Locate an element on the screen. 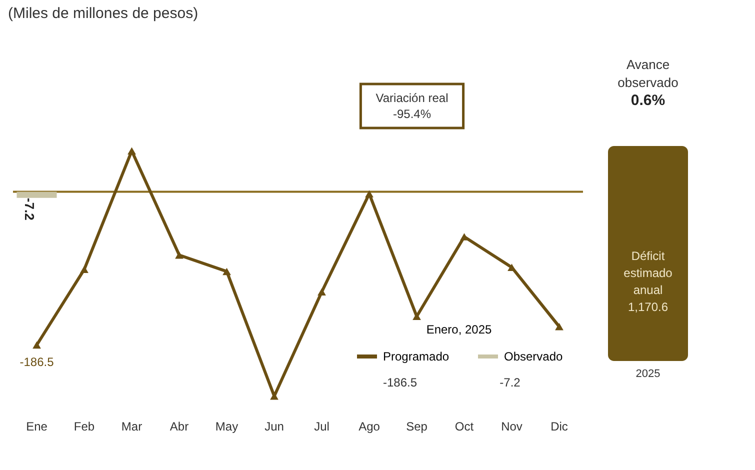 This screenshot has width=755, height=470. legend-label: Programado is located at coordinates (416, 357).